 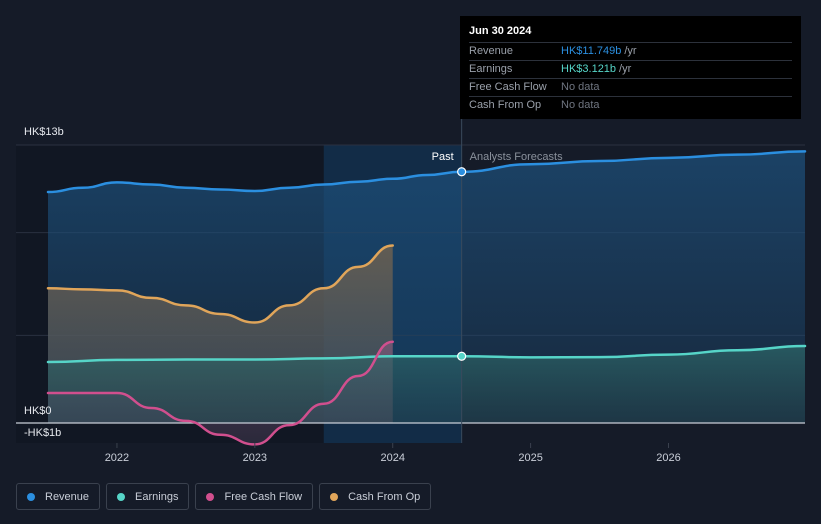 I want to click on legend-item-free-cash-flow: Free Cash Flow, so click(x=254, y=496).